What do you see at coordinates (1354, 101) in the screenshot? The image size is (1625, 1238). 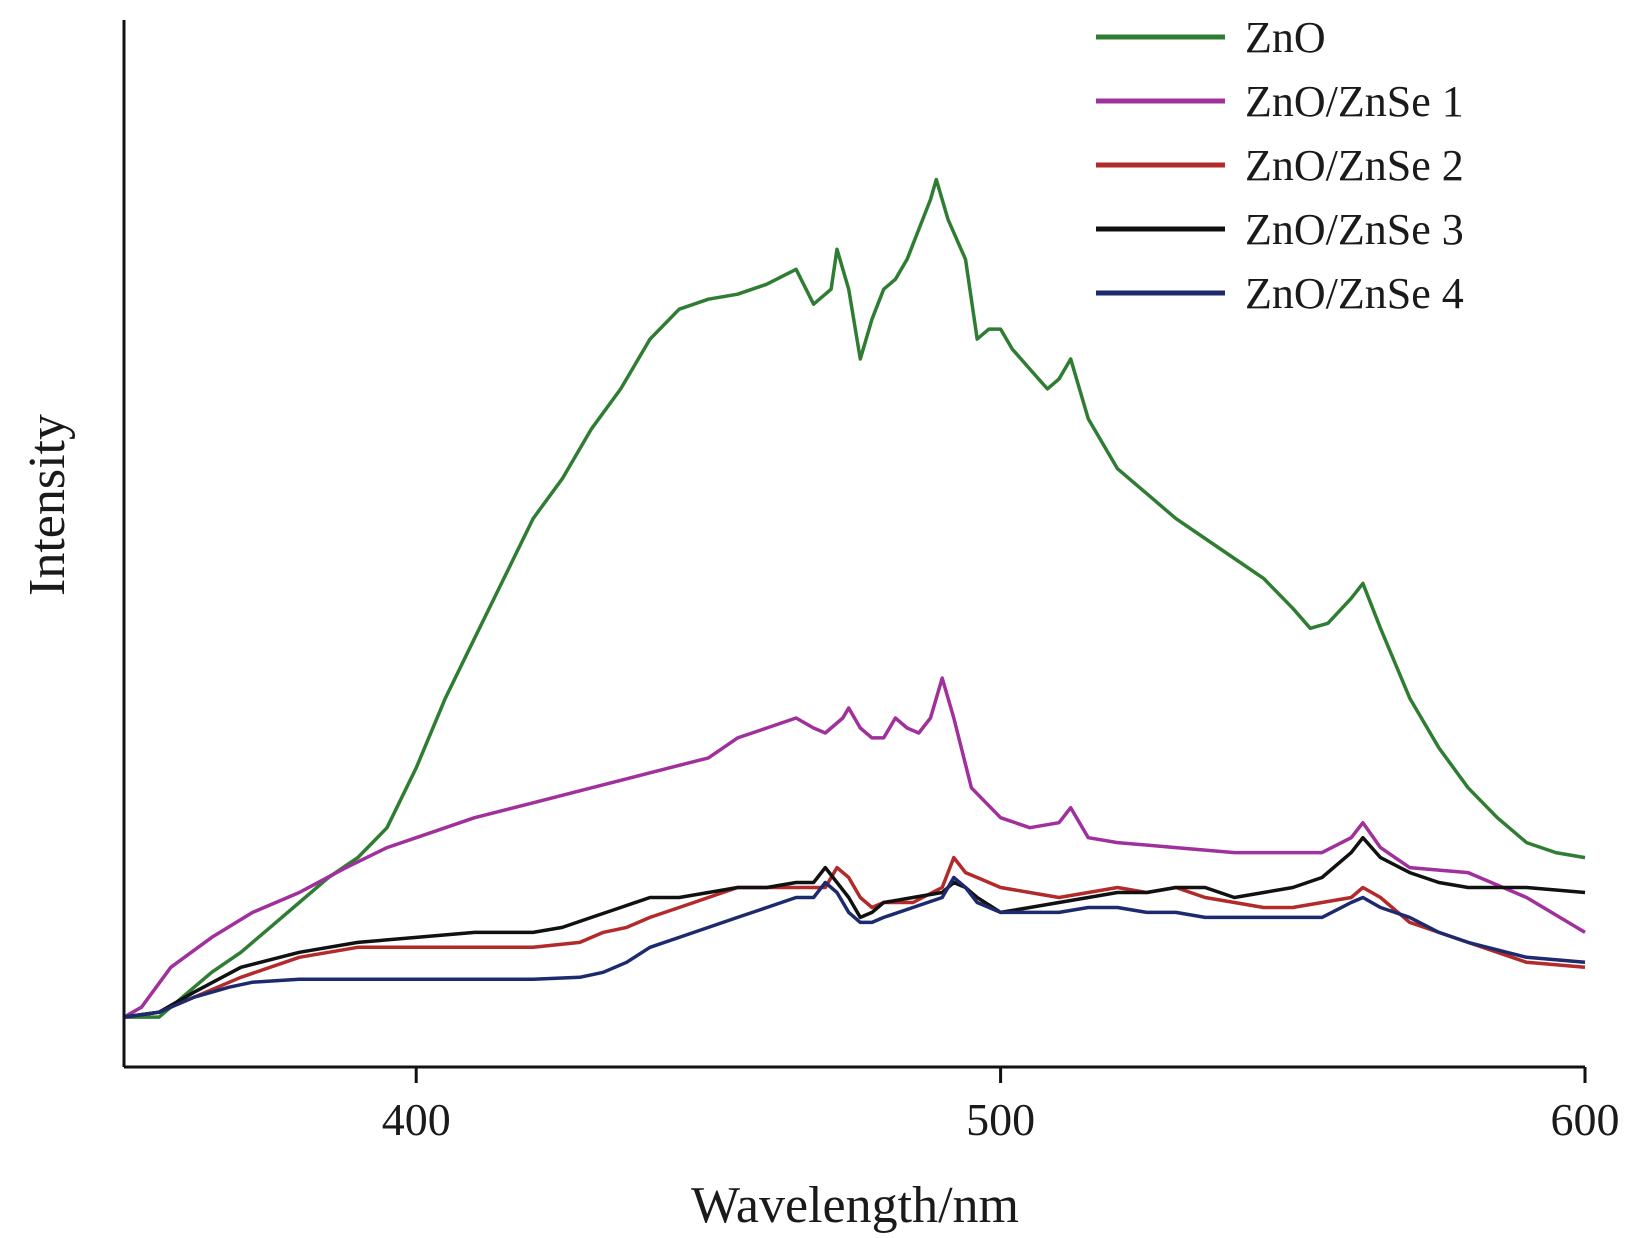 I see `legend-label-2: ZnO/ZnSe 1` at bounding box center [1354, 101].